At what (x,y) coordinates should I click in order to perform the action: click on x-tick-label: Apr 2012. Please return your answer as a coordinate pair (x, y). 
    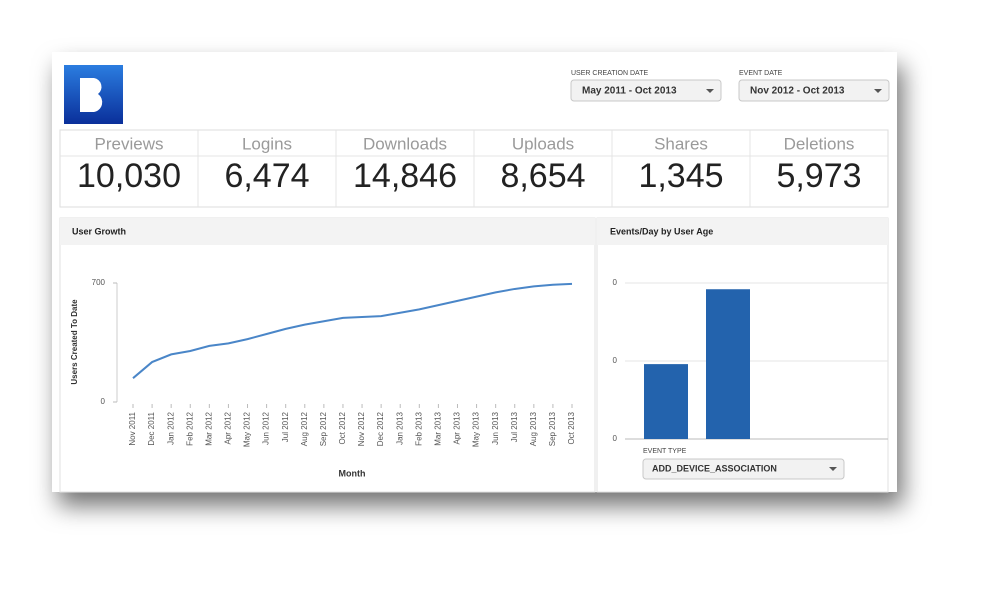
    Looking at the image, I should click on (228, 427).